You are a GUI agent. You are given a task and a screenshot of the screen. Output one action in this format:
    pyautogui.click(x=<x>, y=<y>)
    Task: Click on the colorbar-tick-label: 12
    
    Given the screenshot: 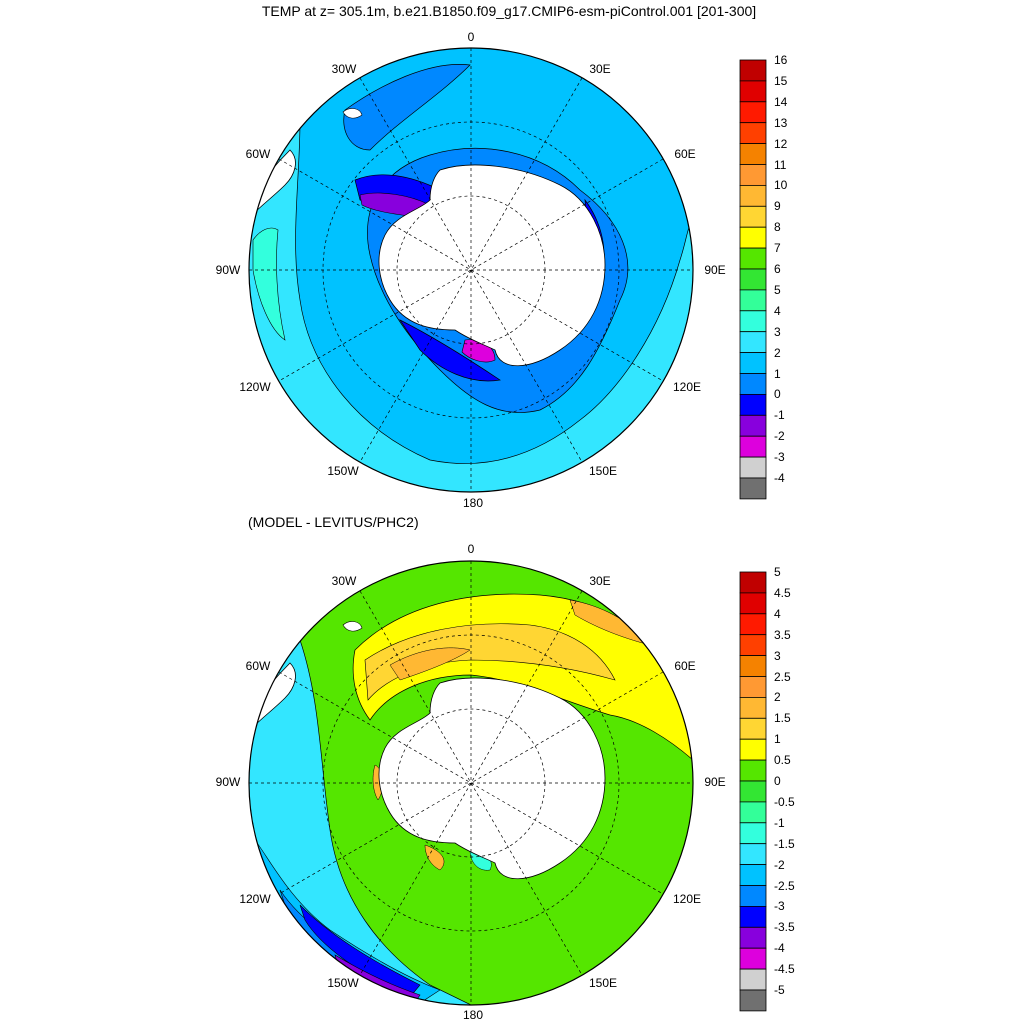 What is the action you would take?
    pyautogui.click(x=781, y=143)
    